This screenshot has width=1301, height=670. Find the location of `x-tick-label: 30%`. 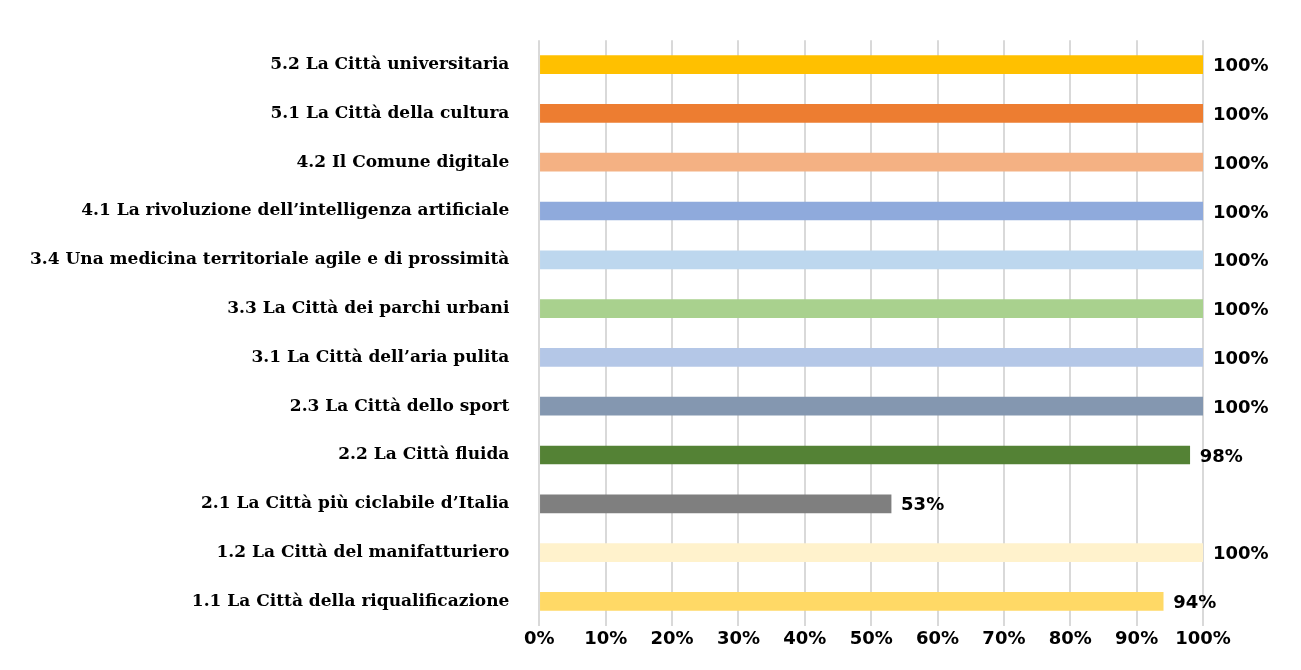

x-tick-label: 30% is located at coordinates (738, 638).